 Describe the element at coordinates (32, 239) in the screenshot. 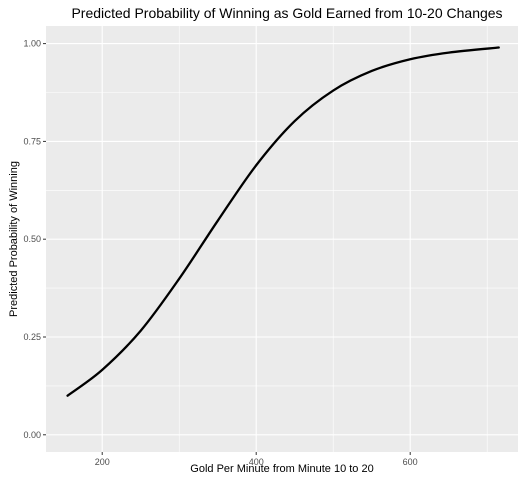

I see `y-tick-label: 0.50` at that location.